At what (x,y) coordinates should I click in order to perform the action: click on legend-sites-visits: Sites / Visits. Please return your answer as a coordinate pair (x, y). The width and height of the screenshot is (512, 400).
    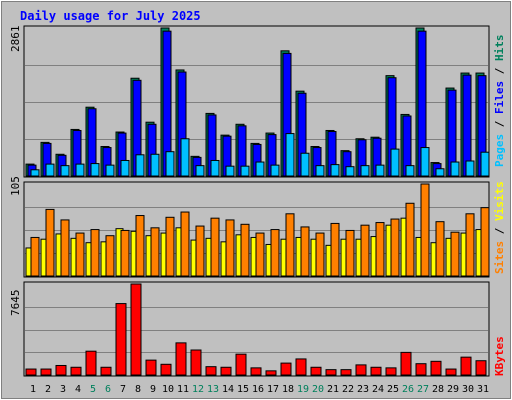
    Looking at the image, I should click on (499, 227).